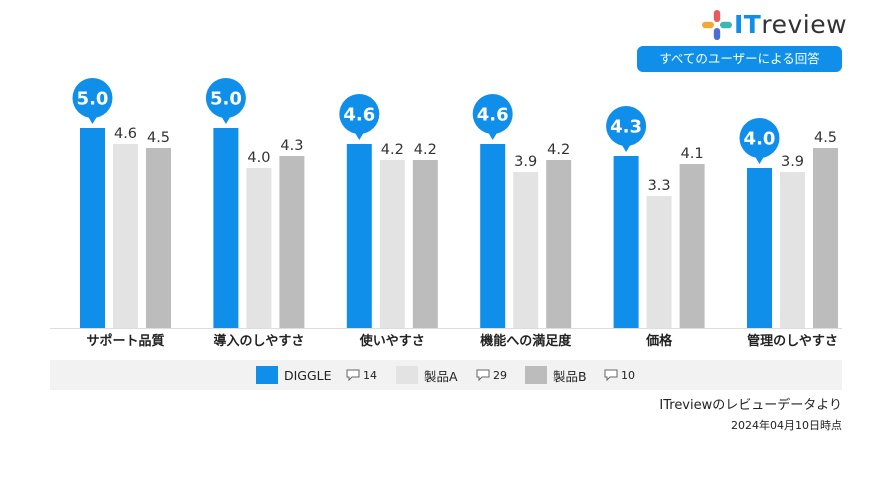 The image size is (892, 480). I want to click on legend-swatch-diggle, so click(267, 375).